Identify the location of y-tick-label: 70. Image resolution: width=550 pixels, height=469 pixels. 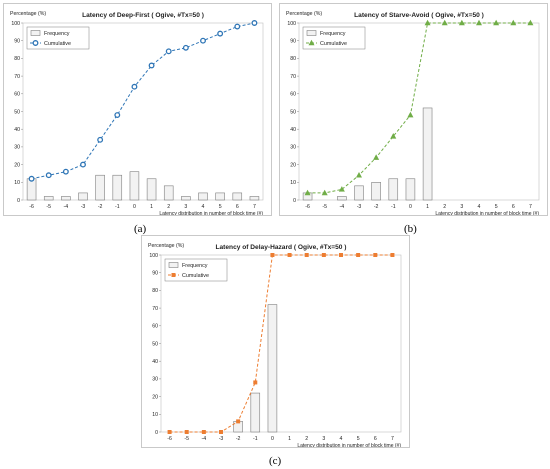
(17, 77).